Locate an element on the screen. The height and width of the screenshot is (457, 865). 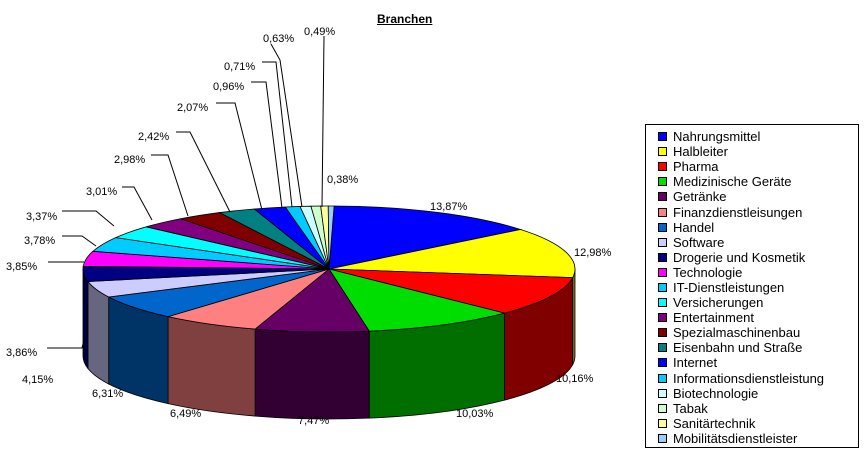
legend-item: Entertainment is located at coordinates (758, 317).